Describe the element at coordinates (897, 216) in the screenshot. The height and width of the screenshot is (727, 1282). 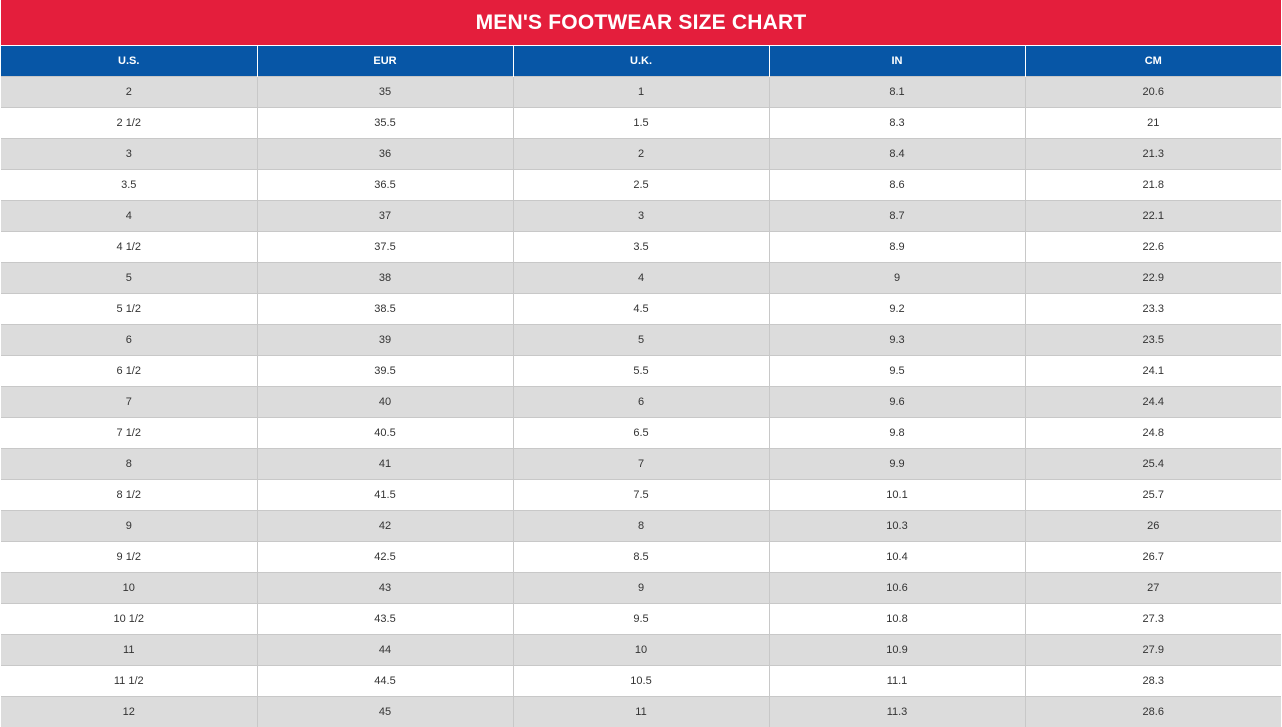
I see `cell-in: 8.7` at that location.